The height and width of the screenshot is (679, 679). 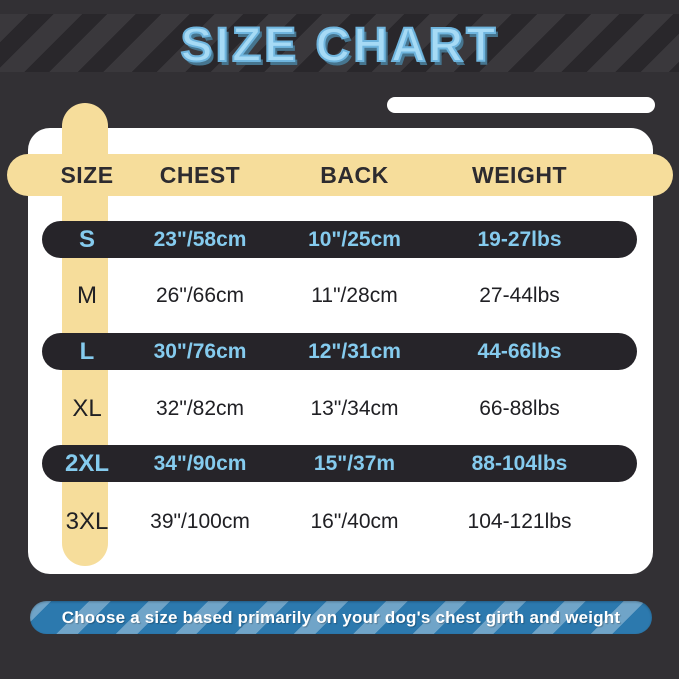 I want to click on chest-cell: 23"/58cm, so click(x=200, y=239).